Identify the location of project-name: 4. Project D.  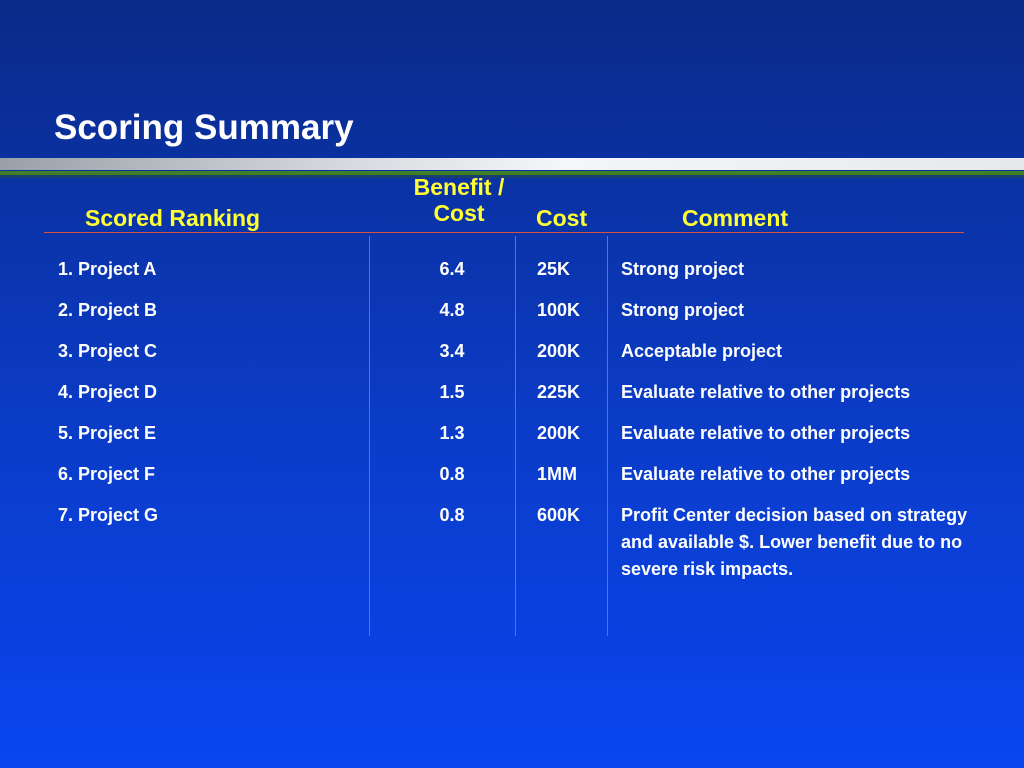
(108, 392).